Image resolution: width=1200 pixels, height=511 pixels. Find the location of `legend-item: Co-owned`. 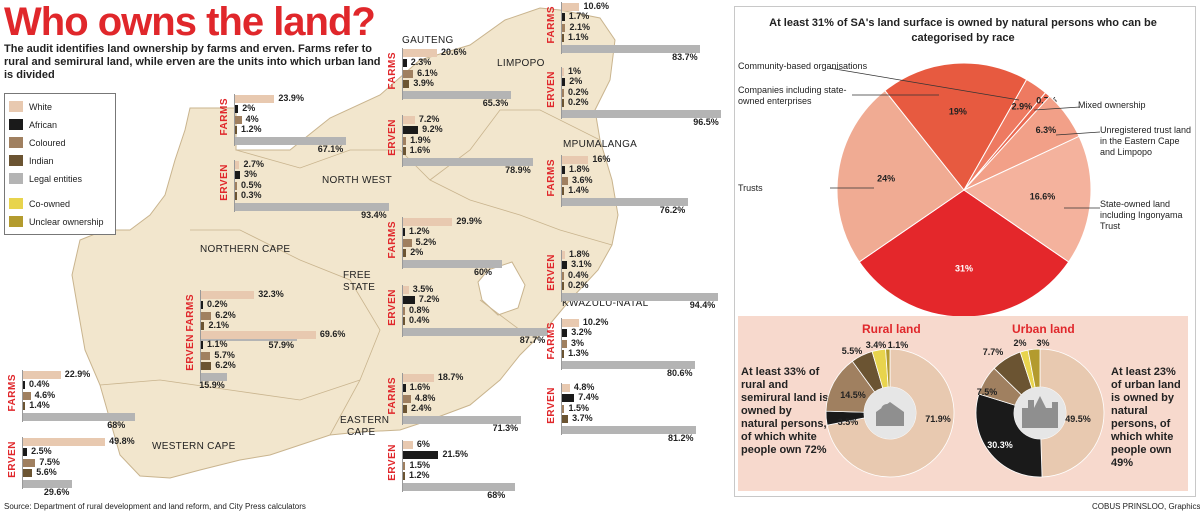

legend-item: Co-owned is located at coordinates (39, 203).